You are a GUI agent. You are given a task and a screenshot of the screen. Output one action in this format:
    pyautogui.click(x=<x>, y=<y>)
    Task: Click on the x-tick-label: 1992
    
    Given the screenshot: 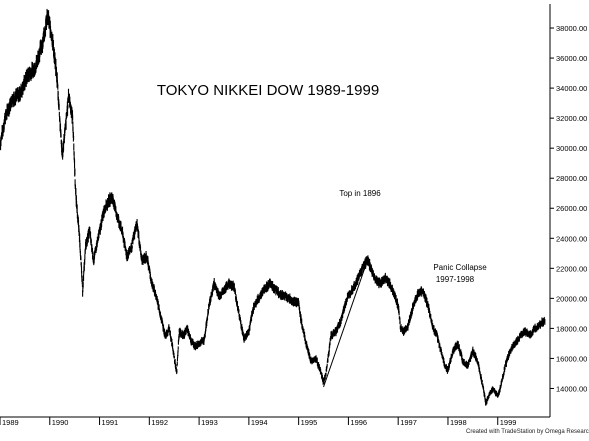 What is the action you would take?
    pyautogui.click(x=159, y=422)
    